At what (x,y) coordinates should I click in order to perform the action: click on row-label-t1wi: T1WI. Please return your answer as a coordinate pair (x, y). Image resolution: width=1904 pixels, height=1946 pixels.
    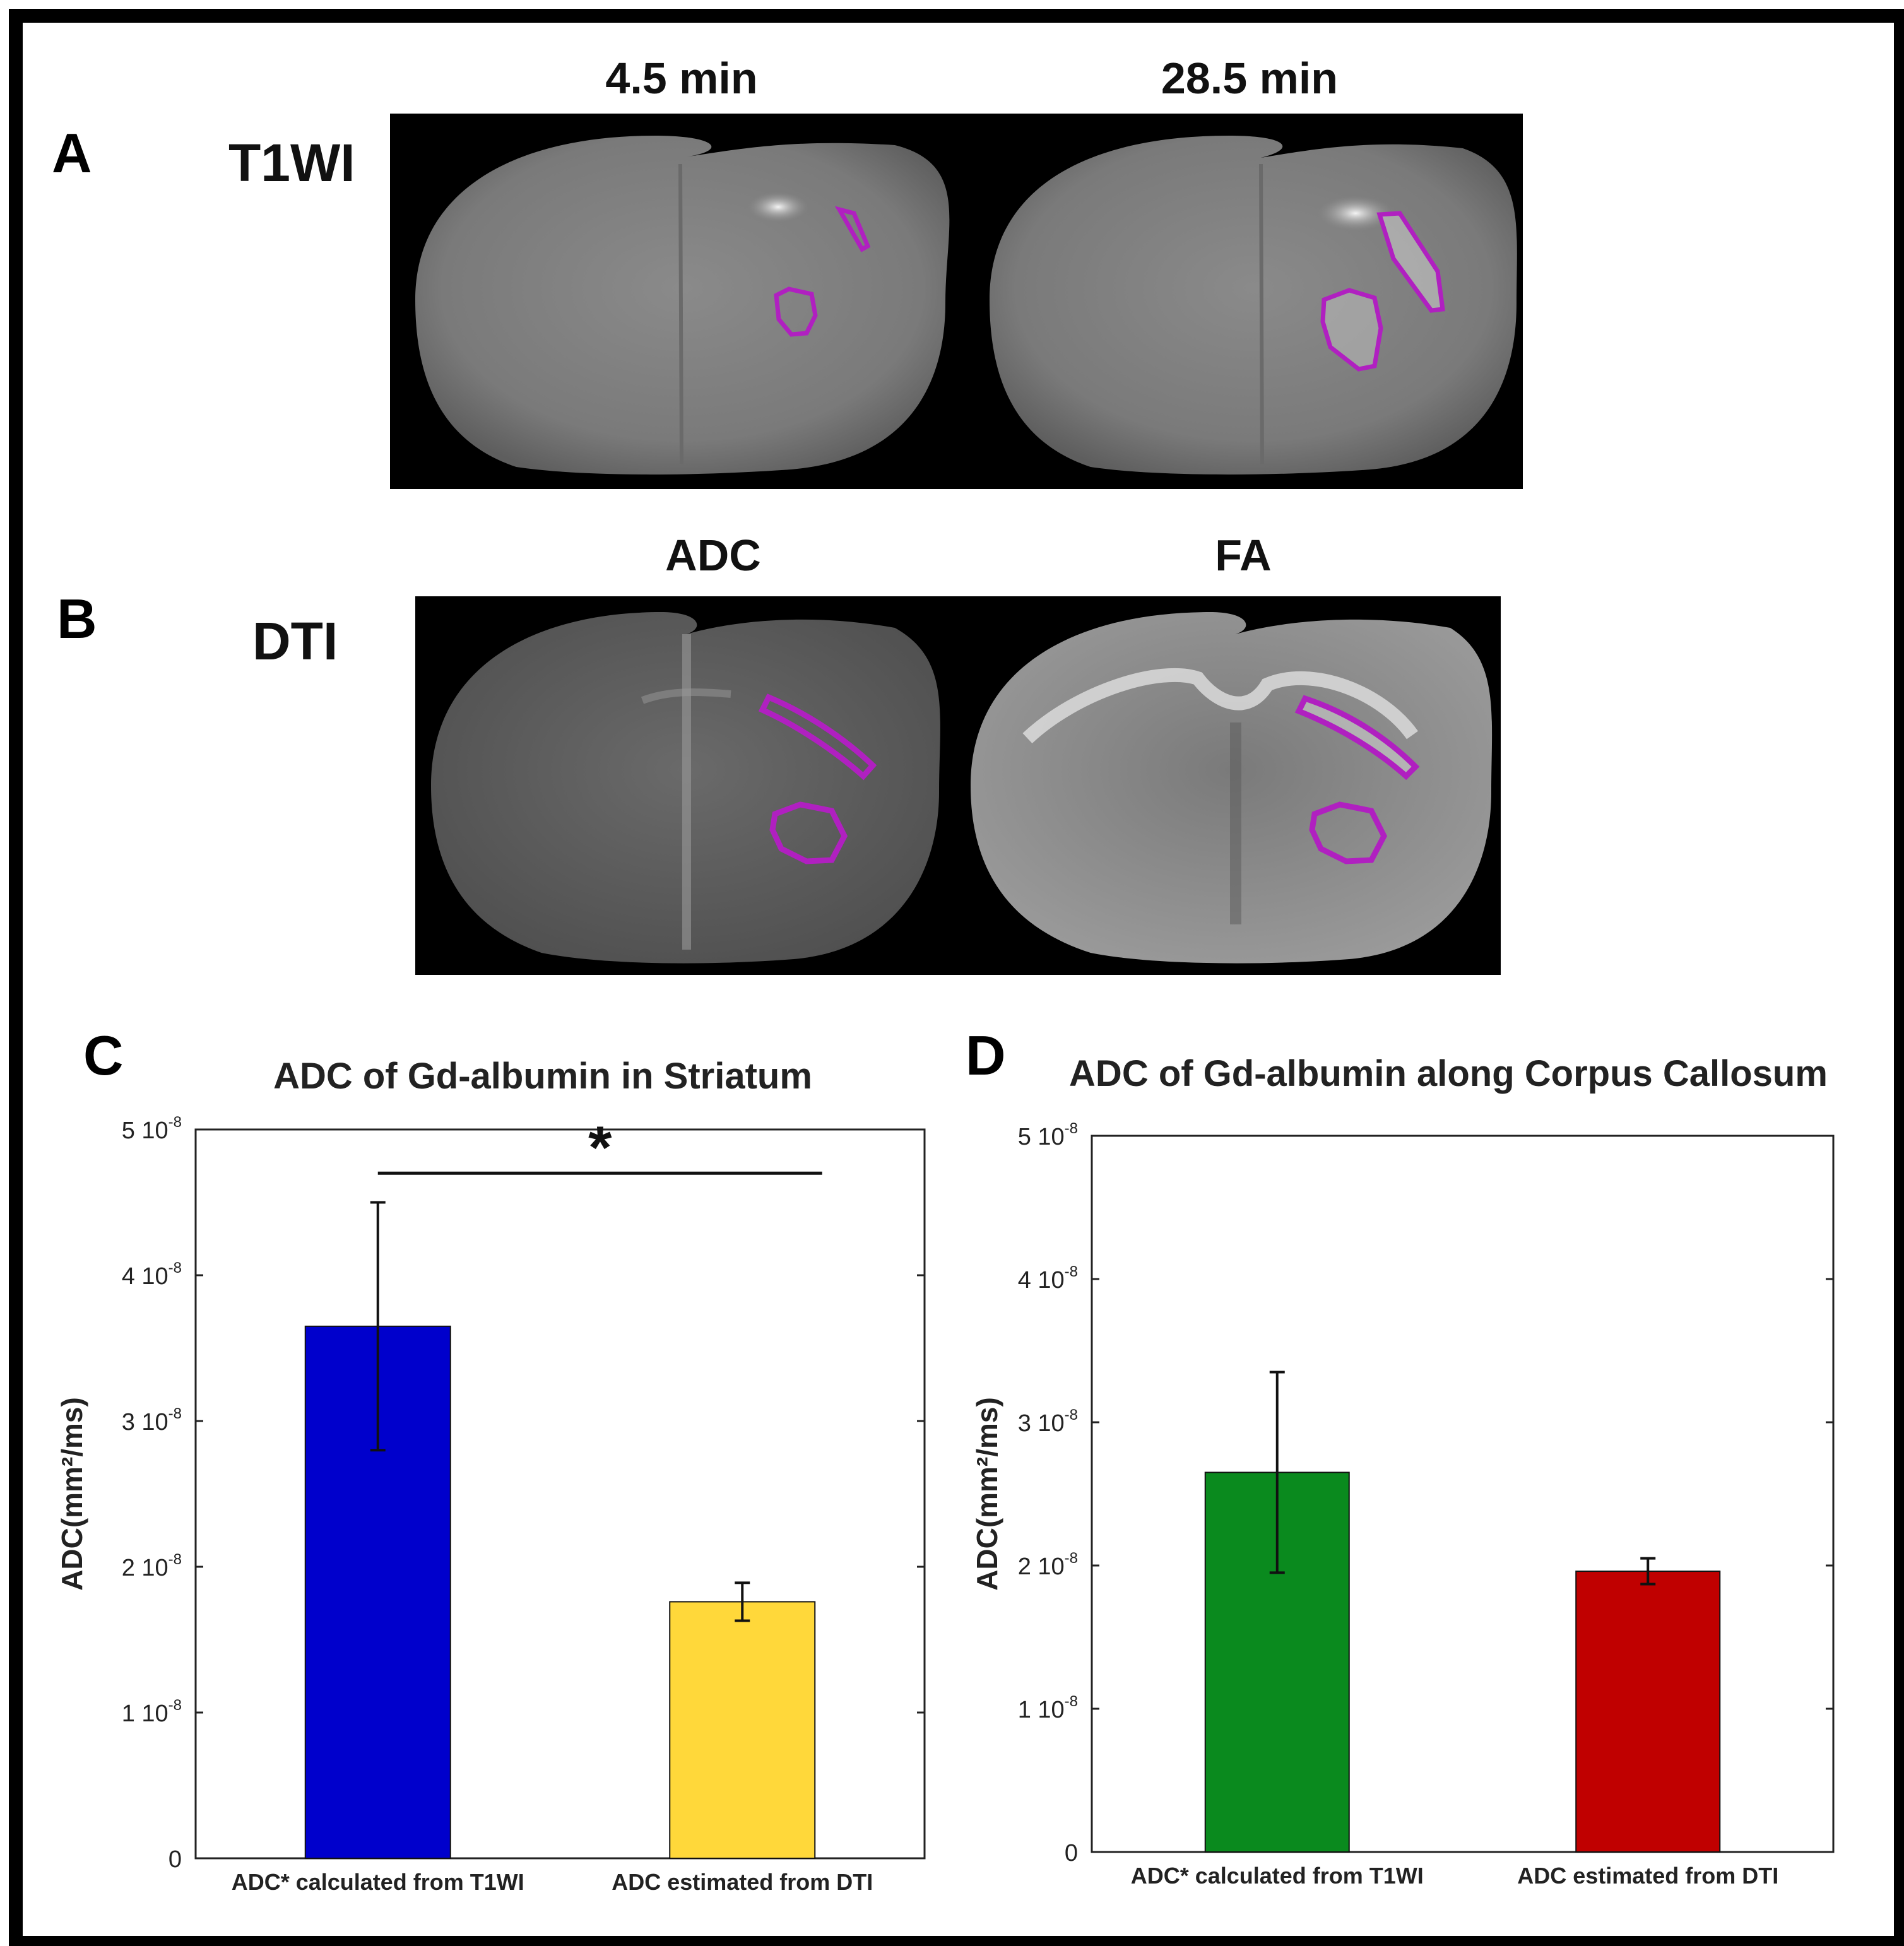
    Looking at the image, I should click on (291, 162).